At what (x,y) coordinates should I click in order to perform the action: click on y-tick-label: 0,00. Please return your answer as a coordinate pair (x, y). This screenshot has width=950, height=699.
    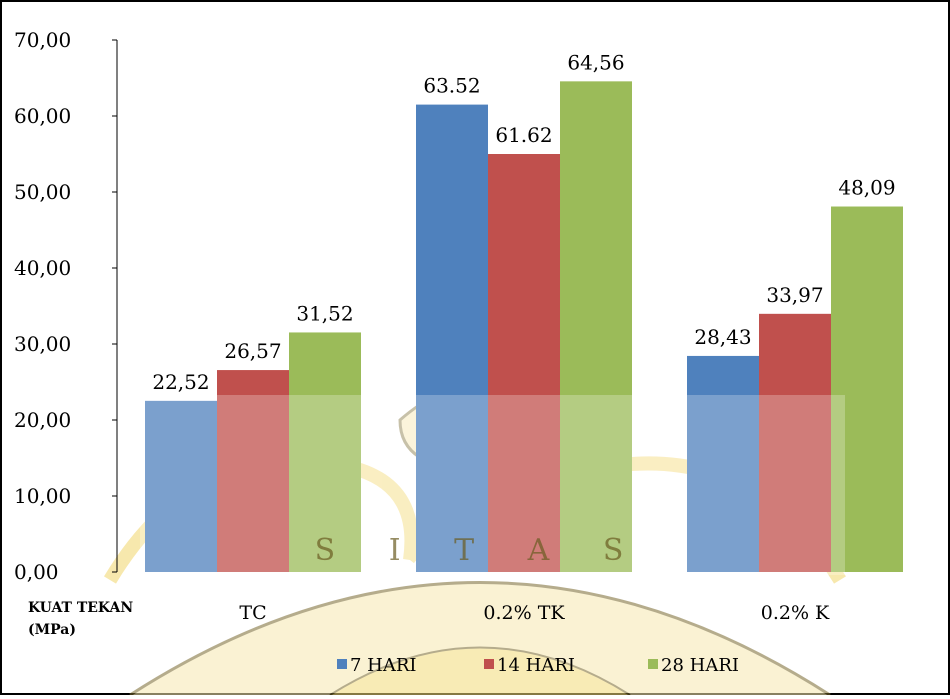
    Looking at the image, I should click on (36, 572).